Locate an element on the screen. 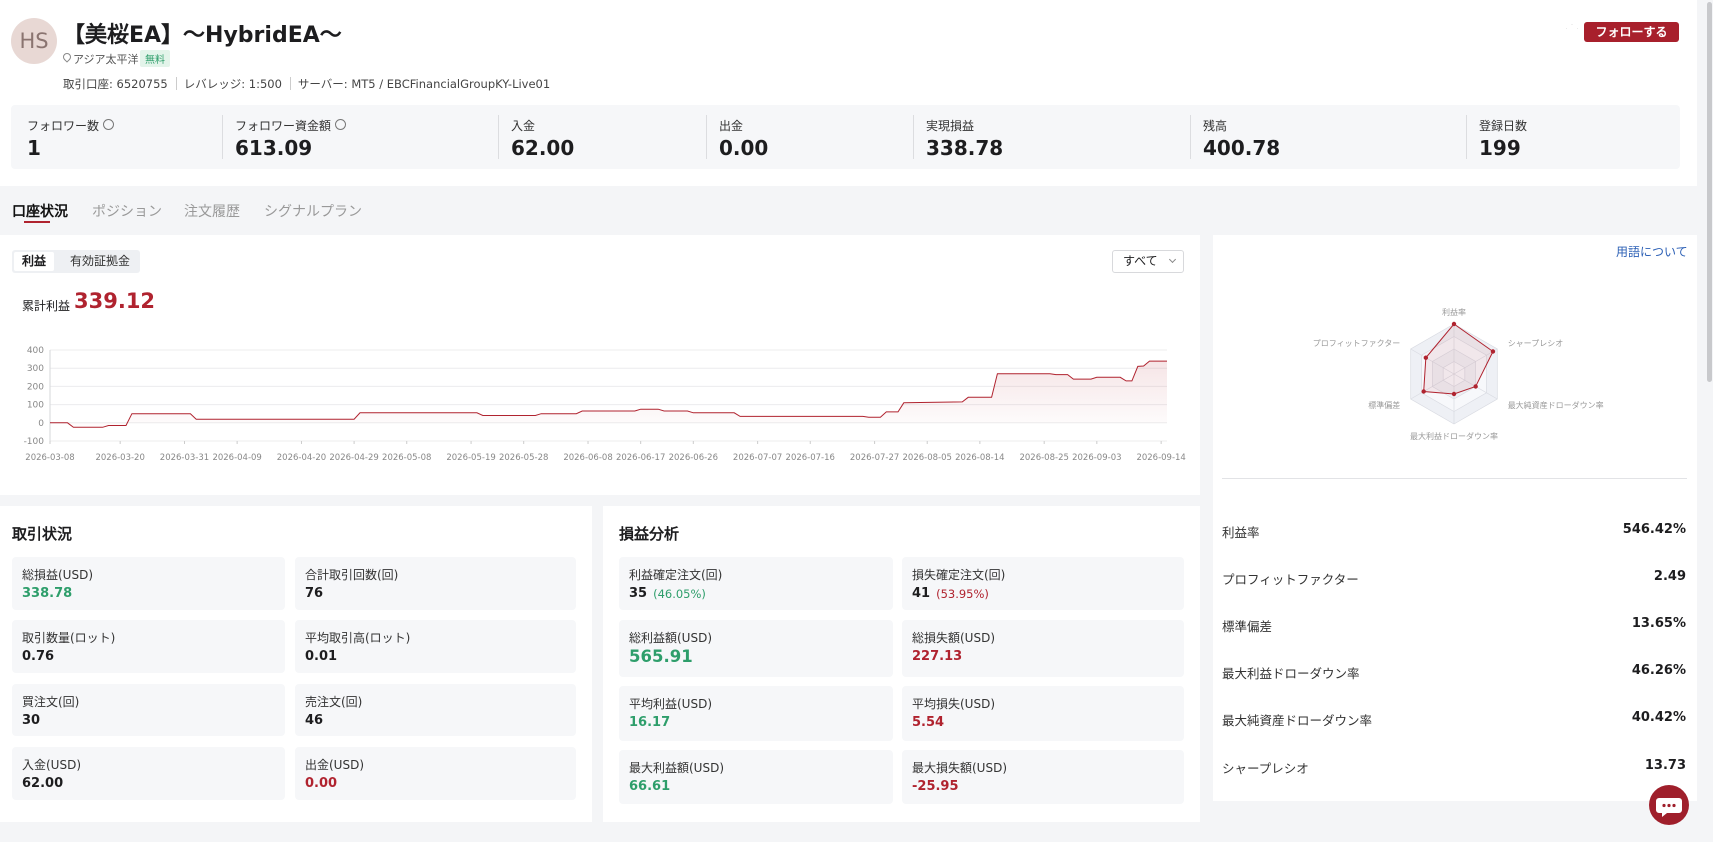  x-tick-label: 2026-09-03 is located at coordinates (1096, 458).